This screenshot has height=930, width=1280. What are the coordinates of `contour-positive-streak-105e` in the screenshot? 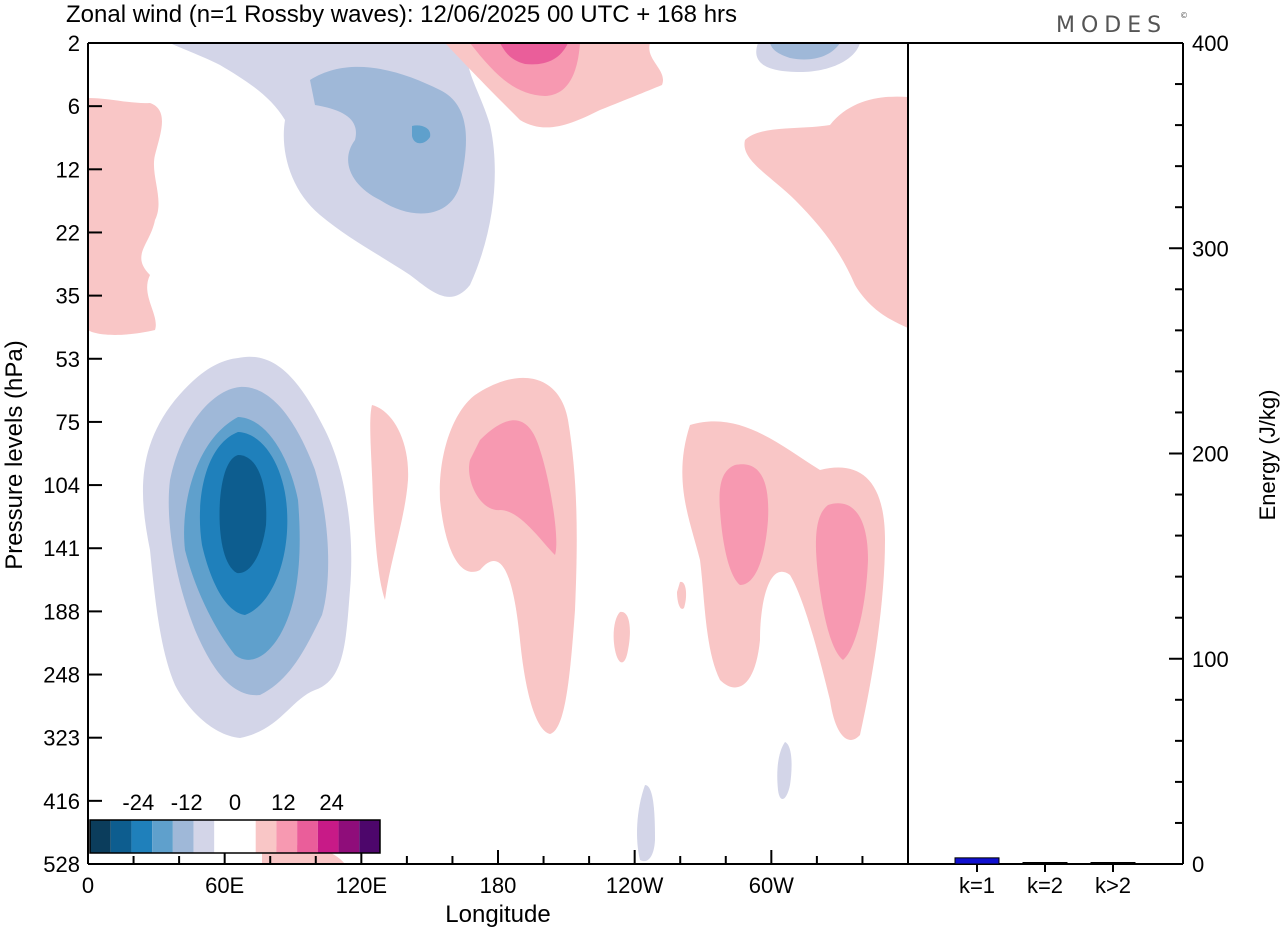 It's located at (389, 502).